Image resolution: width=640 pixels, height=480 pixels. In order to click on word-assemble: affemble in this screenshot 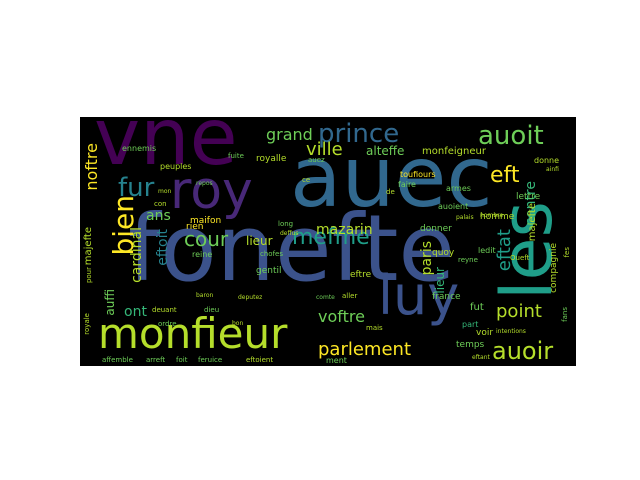, I will do `click(117, 360)`.